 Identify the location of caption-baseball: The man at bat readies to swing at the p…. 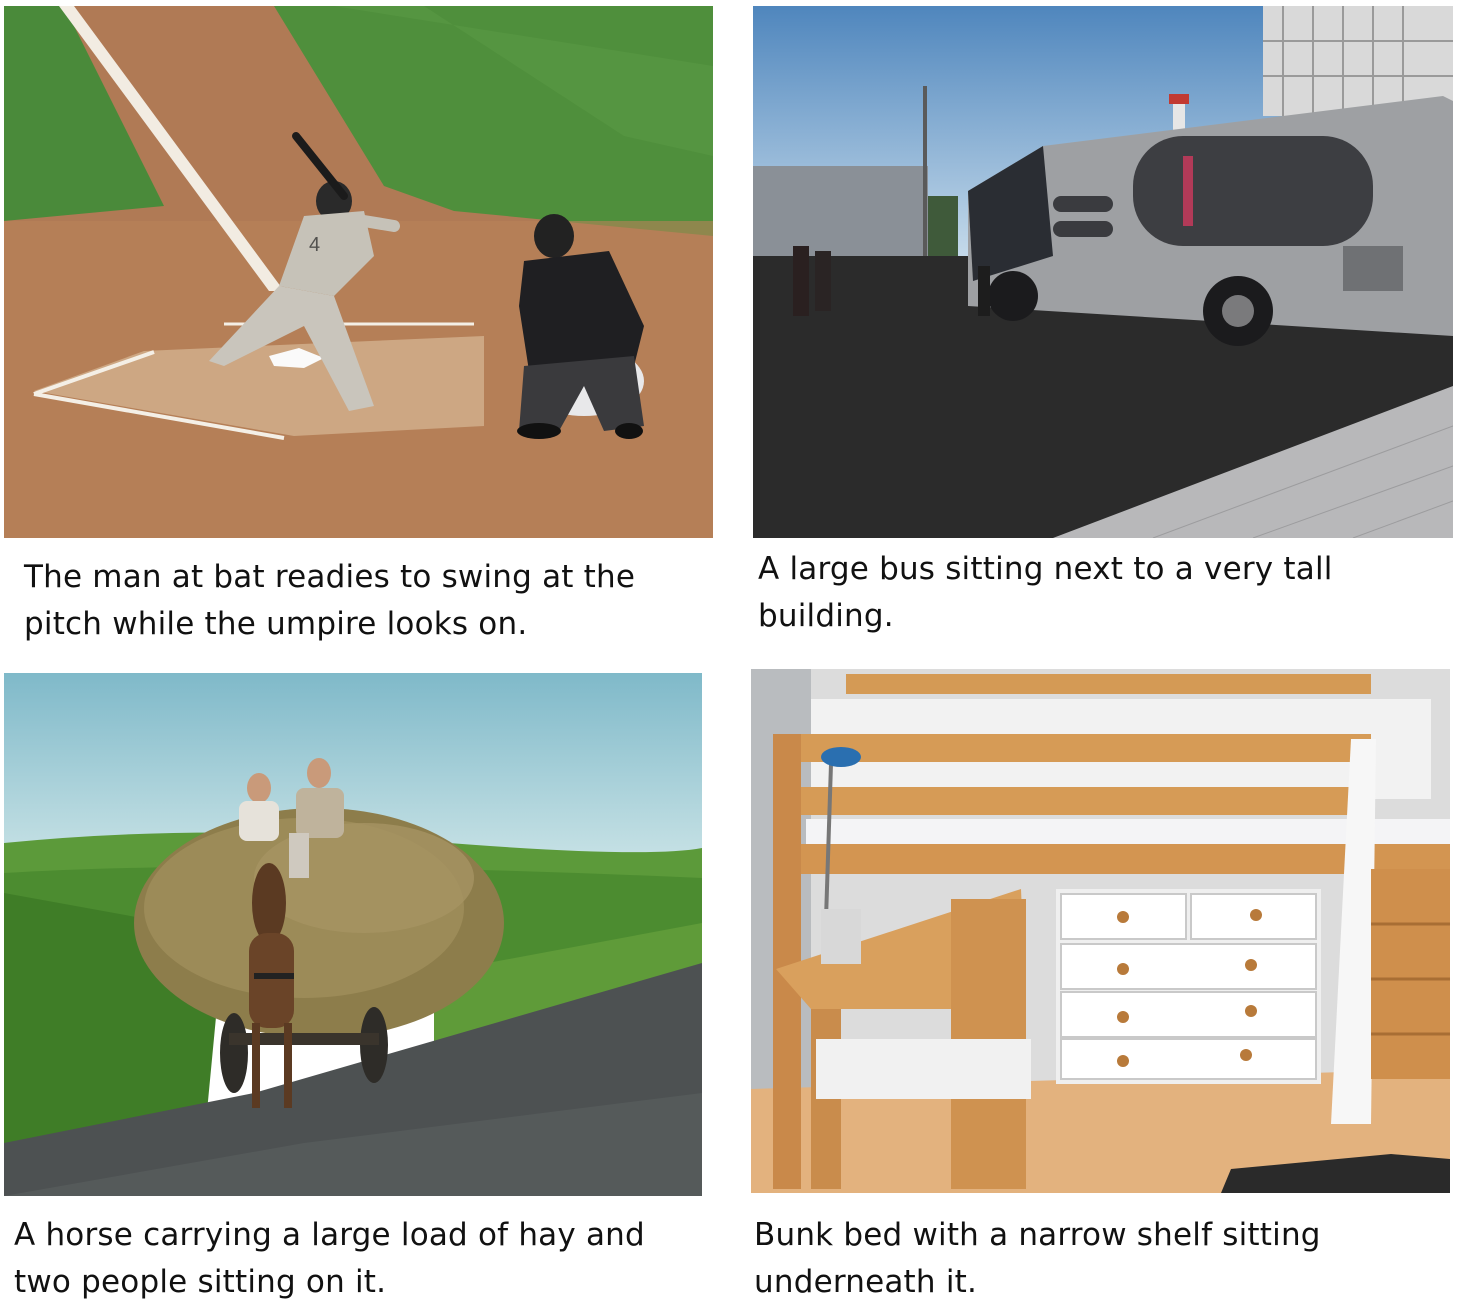
(330, 600).